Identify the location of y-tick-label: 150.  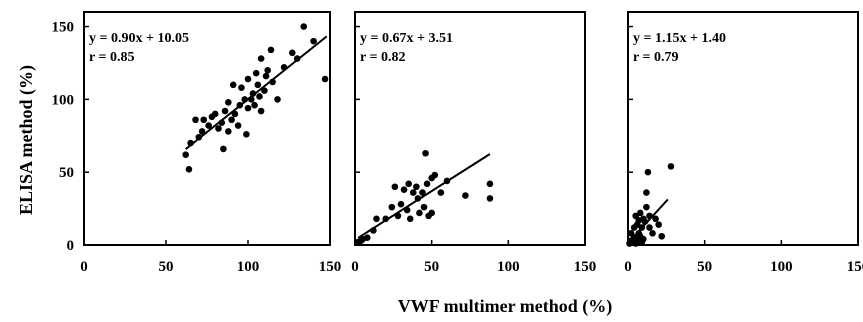
(63, 28).